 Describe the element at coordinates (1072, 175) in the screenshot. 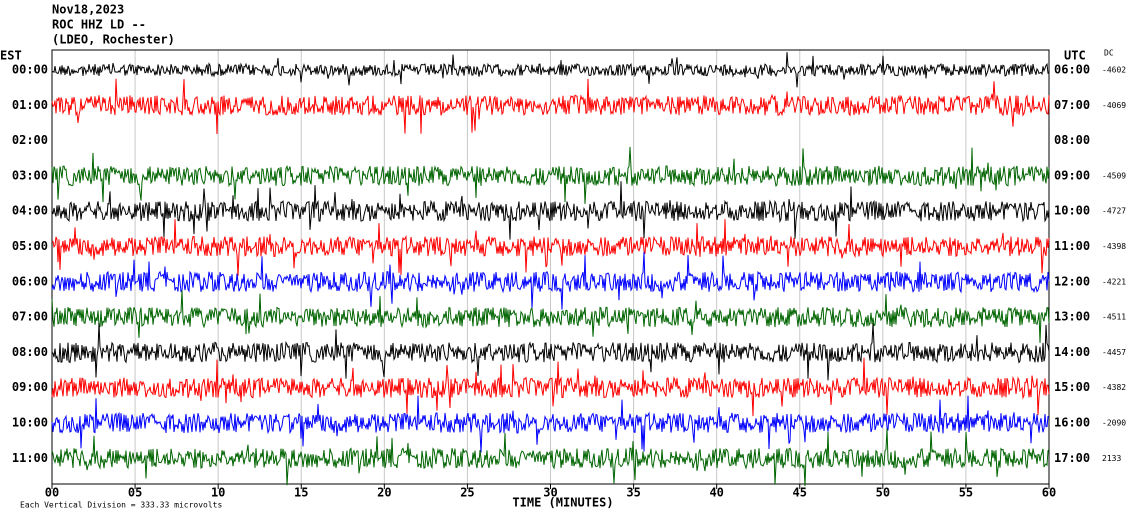

I see `utc-label: 09:00` at that location.